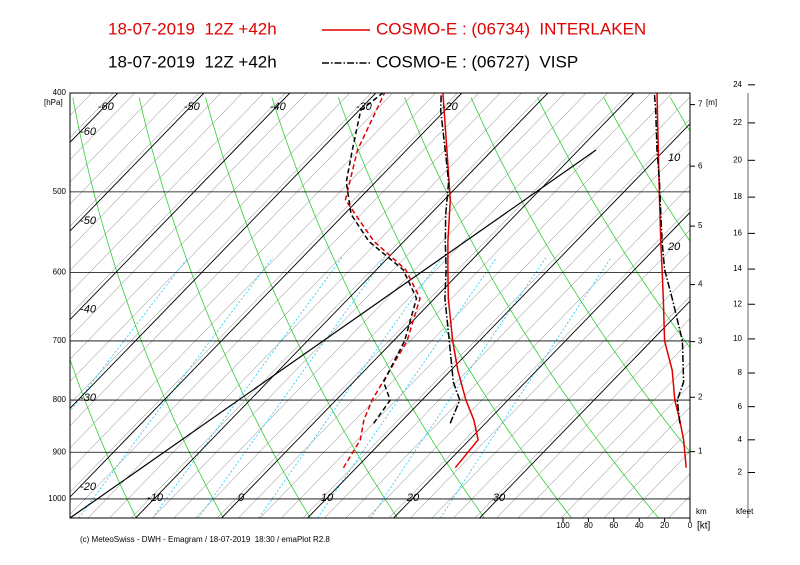  Describe the element at coordinates (60, 340) in the screenshot. I see `y-tick-label: 700` at that location.